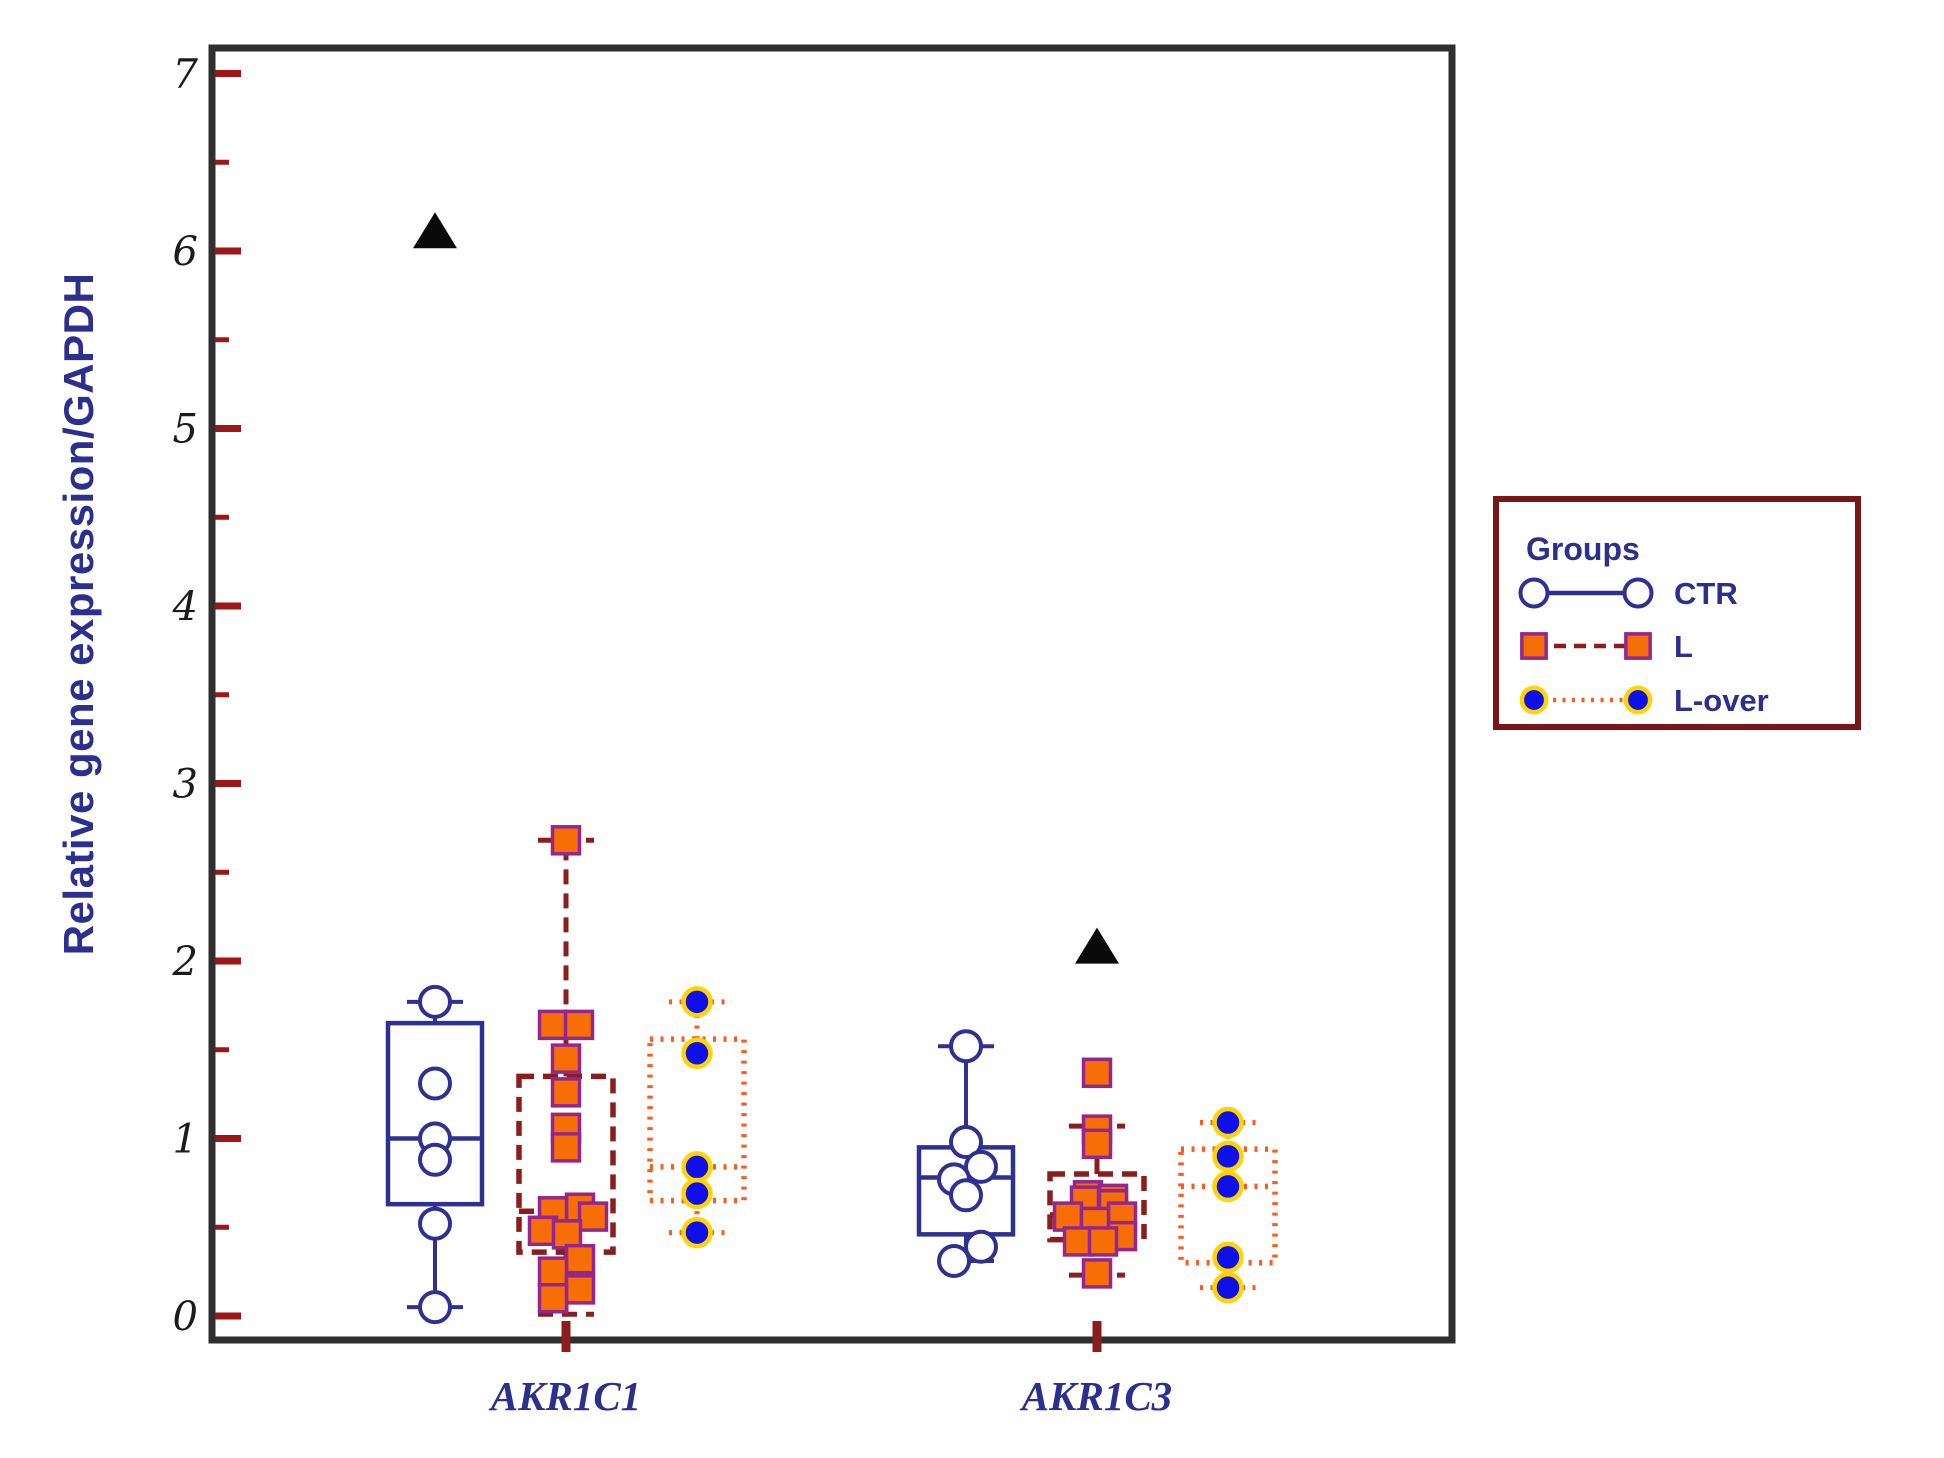 The image size is (1944, 1458). Describe the element at coordinates (1586, 646) in the screenshot. I see `legend-swatches` at that location.